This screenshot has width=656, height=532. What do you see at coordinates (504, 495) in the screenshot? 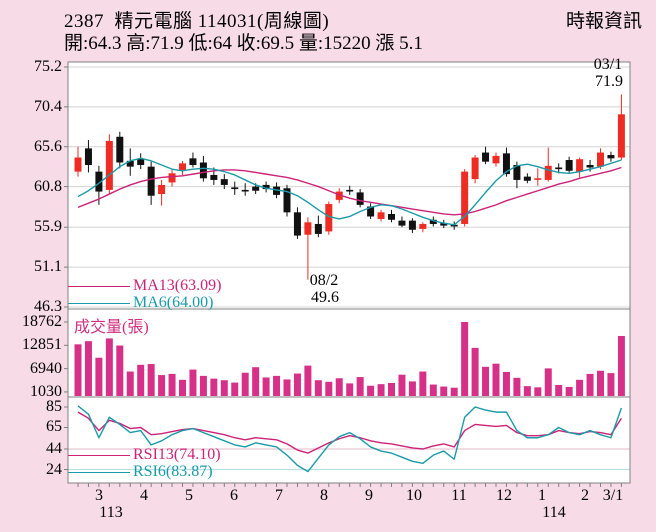
I see `month-label: 12` at bounding box center [504, 495].